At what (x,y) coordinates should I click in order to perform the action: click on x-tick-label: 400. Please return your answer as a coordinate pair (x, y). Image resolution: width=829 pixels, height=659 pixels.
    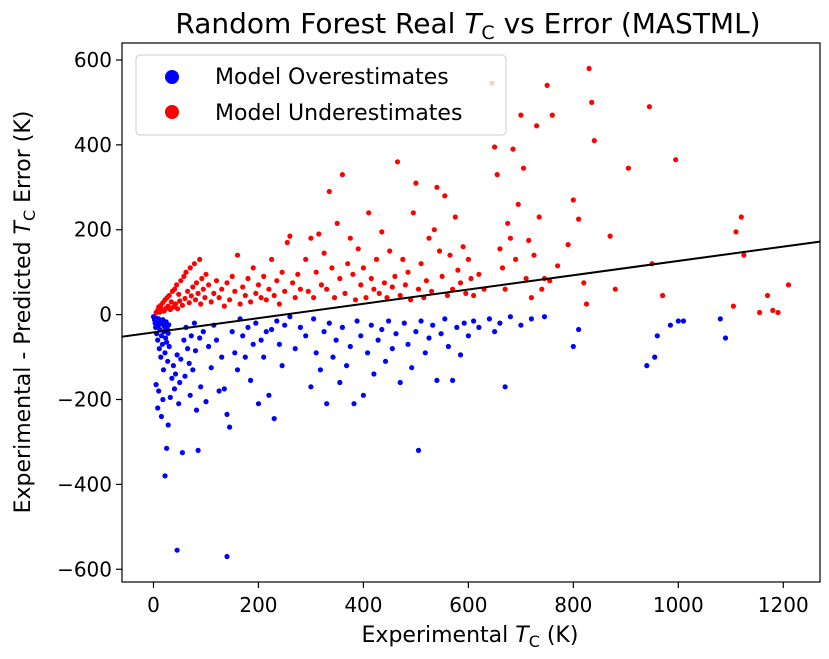
    Looking at the image, I should click on (363, 605).